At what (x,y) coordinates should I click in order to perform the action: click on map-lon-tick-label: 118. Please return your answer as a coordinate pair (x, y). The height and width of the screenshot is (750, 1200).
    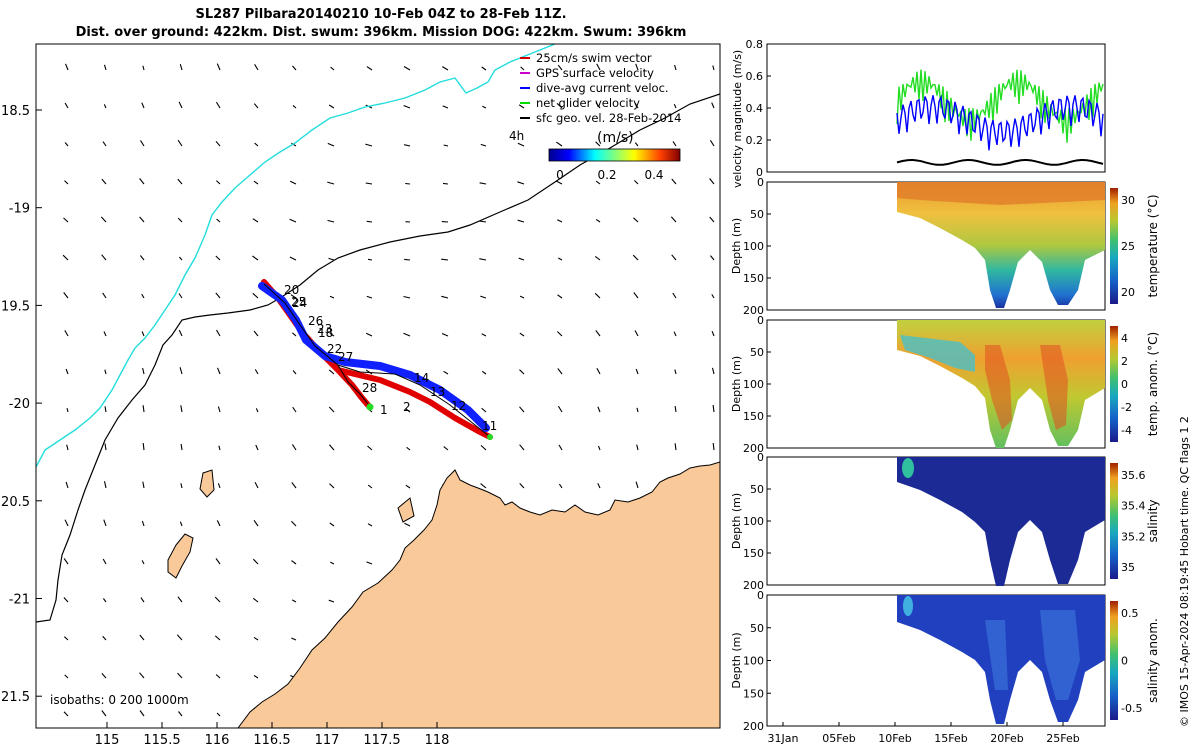
    Looking at the image, I should click on (437, 740).